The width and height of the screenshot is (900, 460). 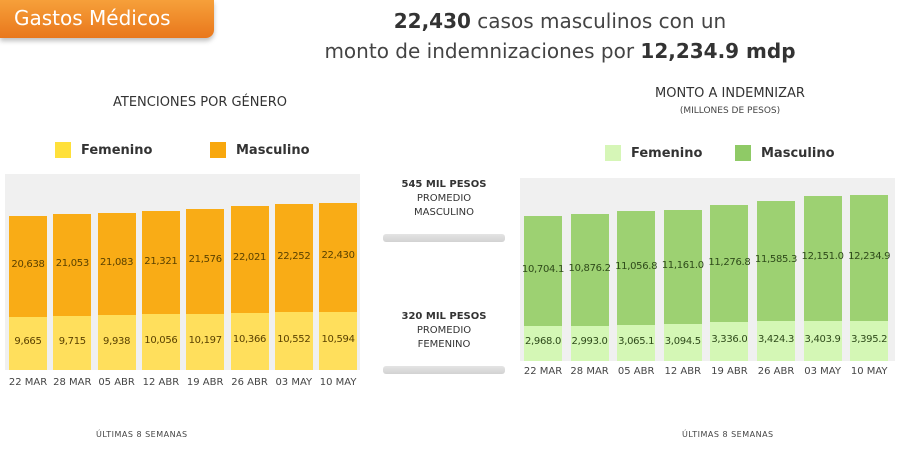 I want to click on left-tick-label: 26 ABR, so click(x=249, y=382).